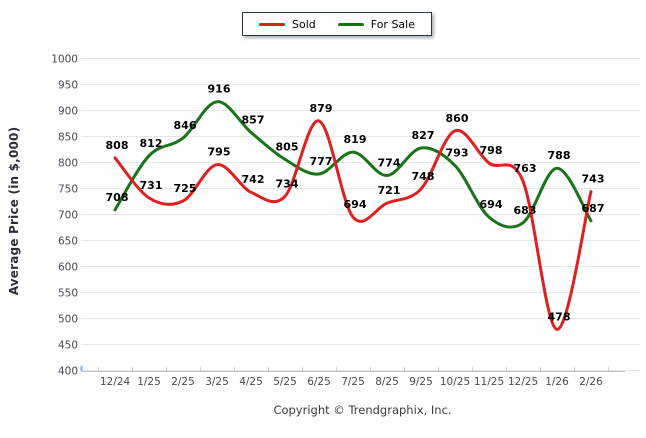  I want to click on x-tick-label: 4/25, so click(251, 382).